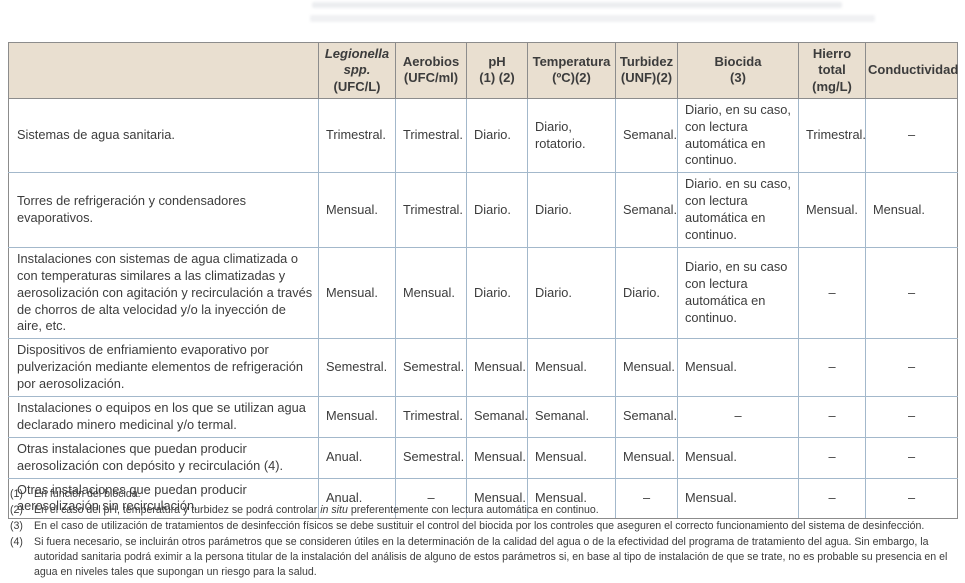 This screenshot has height=583, width=965. I want to click on column-subtitle: (UFC/ml), so click(431, 78).